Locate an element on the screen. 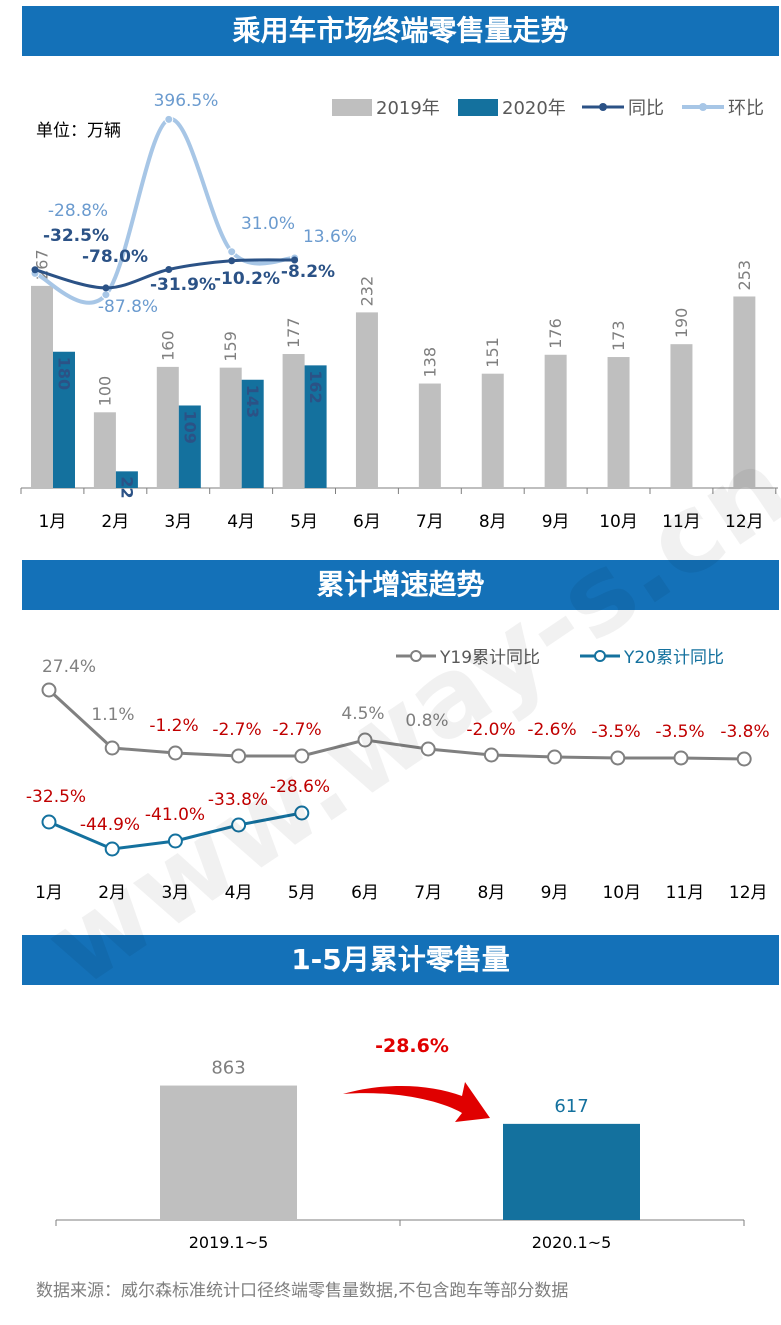 This screenshot has height=1325, width=781. bar-2019-label: 160 is located at coordinates (167, 345).